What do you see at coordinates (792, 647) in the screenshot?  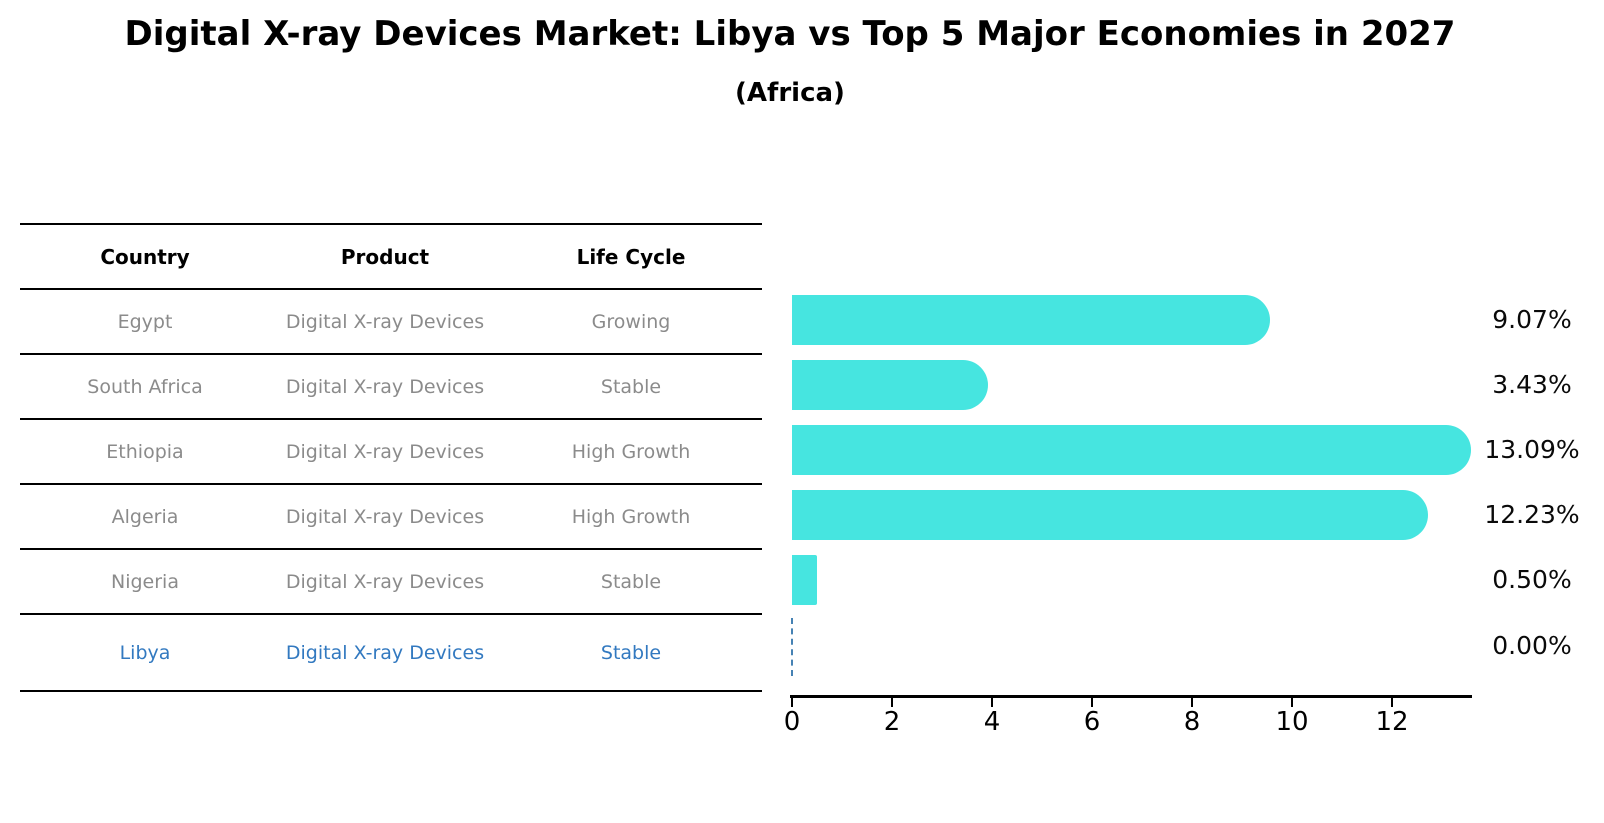 I see `zero-value-dashed-line` at bounding box center [792, 647].